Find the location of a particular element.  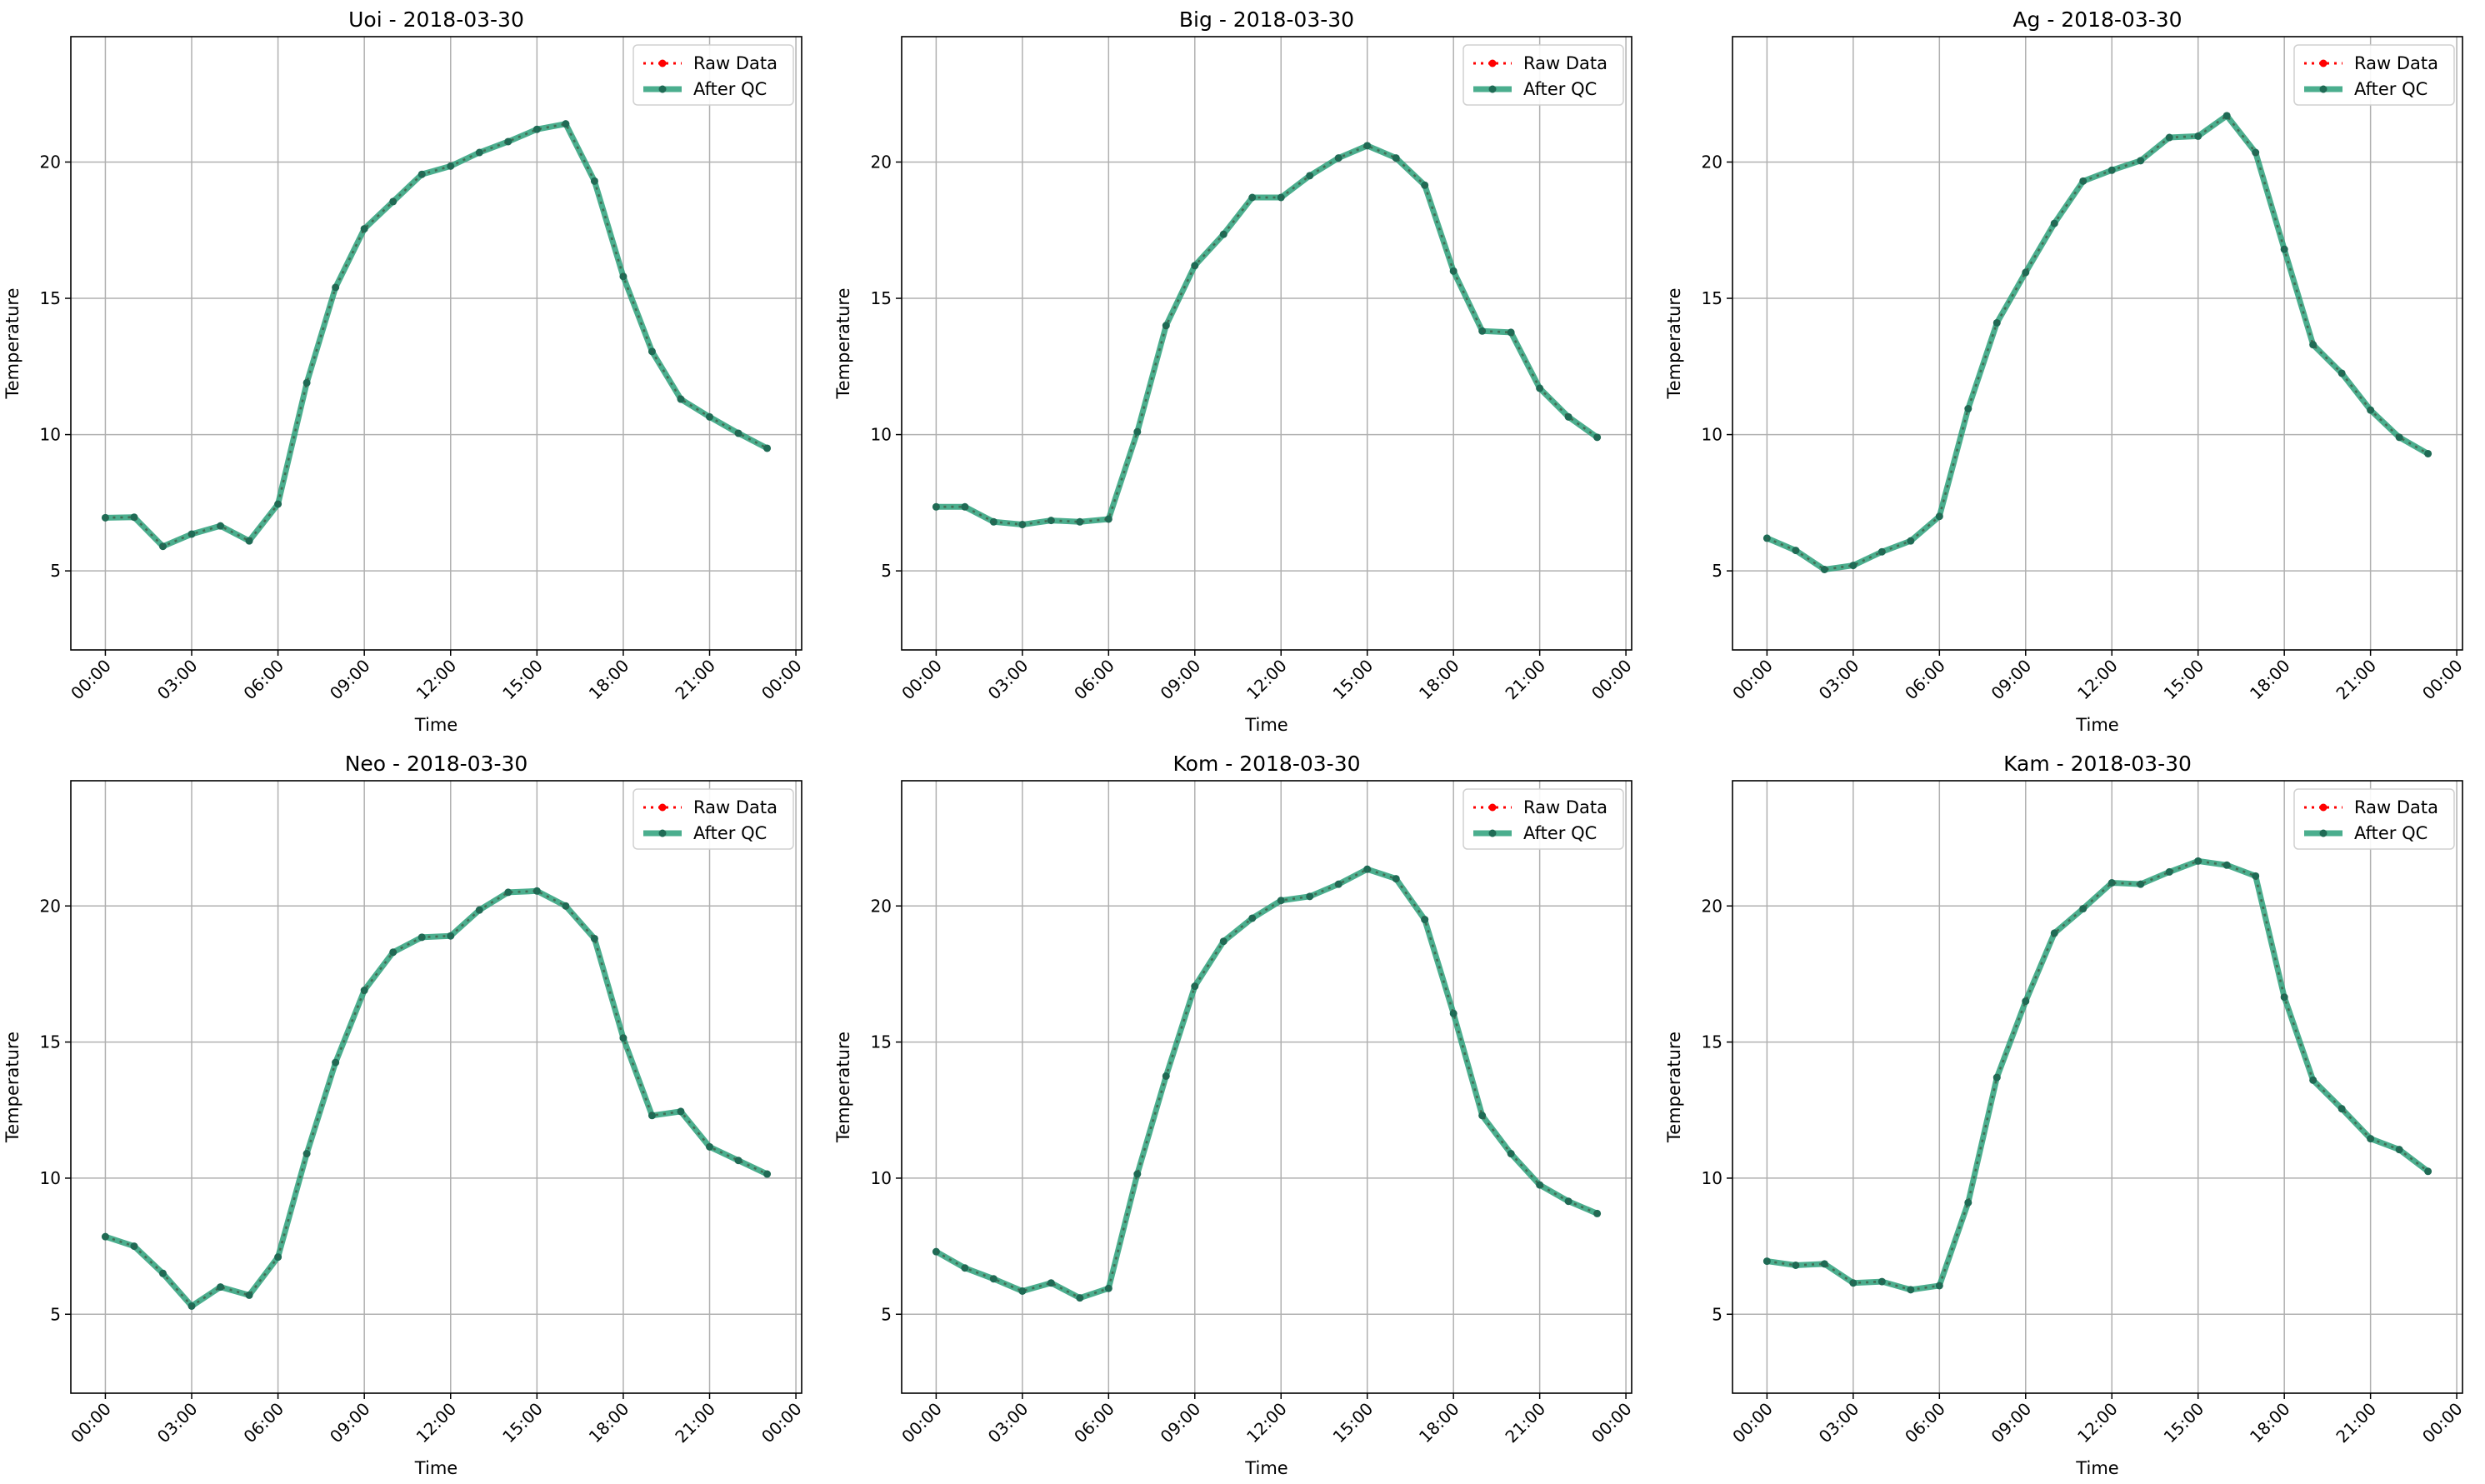

raw-data-overlay is located at coordinates (2098, 1075).